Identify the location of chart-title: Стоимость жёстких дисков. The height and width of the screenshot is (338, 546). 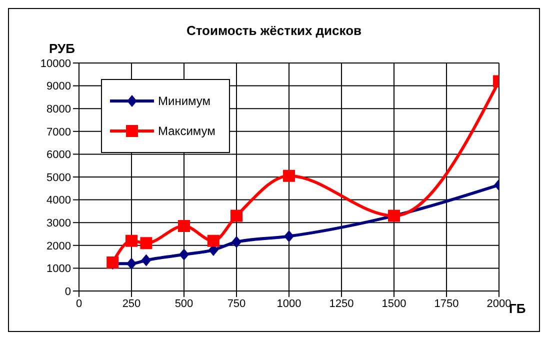
(274, 30).